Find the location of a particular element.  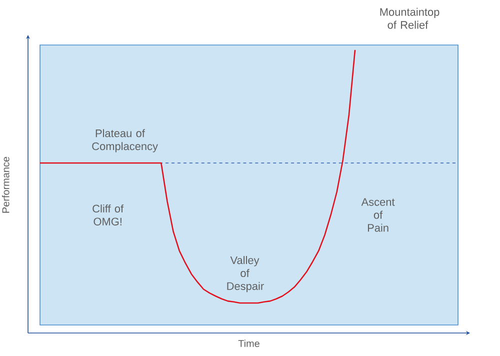

annotation: Plateau of Complacency is located at coordinates (125, 140).